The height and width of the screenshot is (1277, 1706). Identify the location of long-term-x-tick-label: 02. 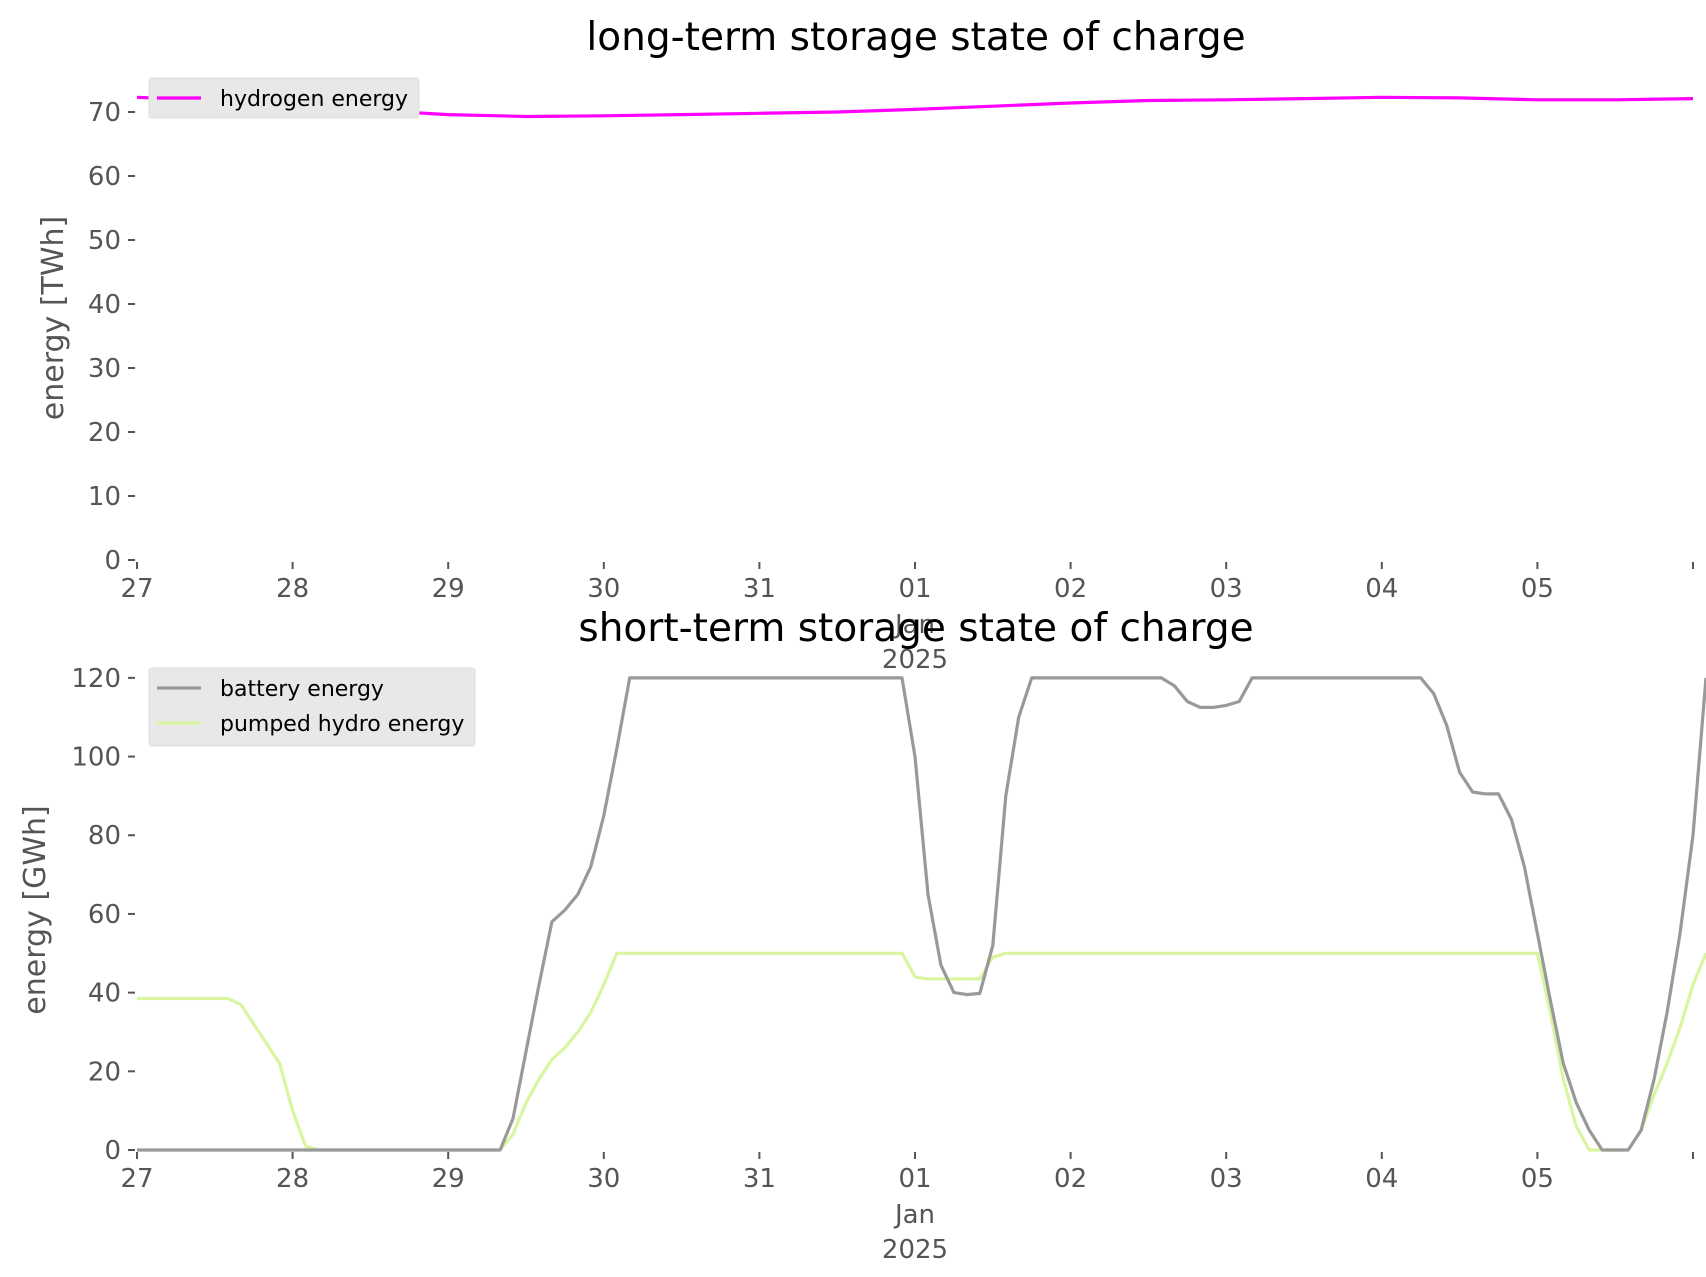
(1070, 589).